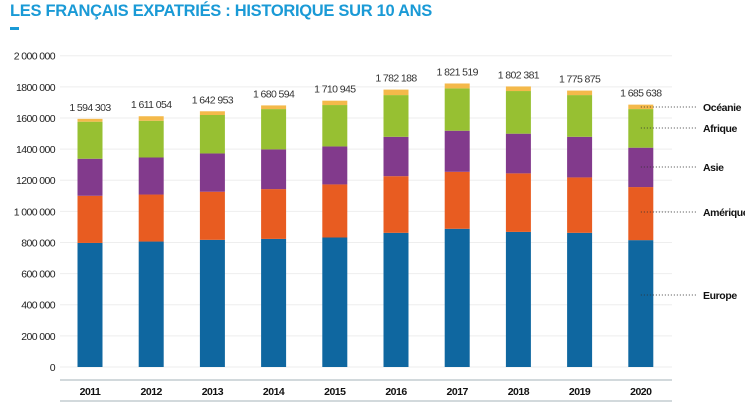 This screenshot has height=404, width=745. I want to click on bar-segment-oceanie-2018, so click(518, 89).